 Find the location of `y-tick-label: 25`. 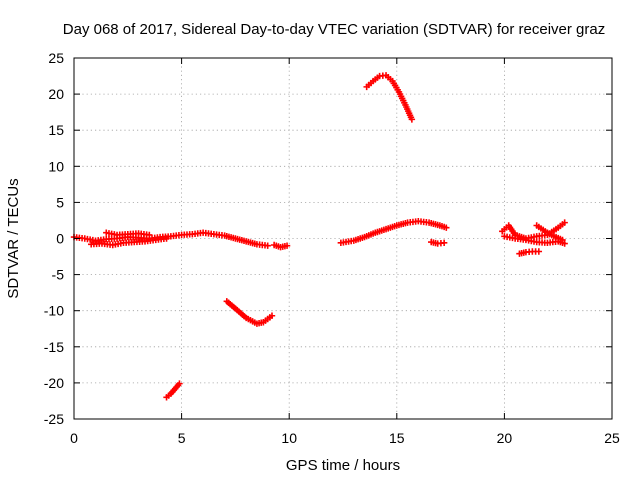

y-tick-label: 25 is located at coordinates (56, 58).